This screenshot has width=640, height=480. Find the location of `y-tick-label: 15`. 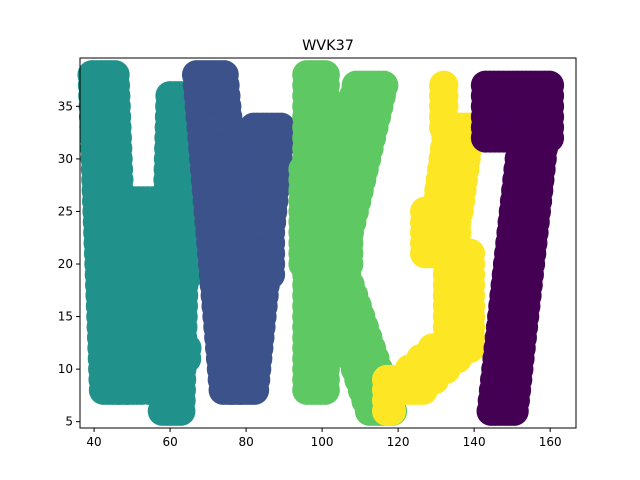

y-tick-label: 15 is located at coordinates (65, 317).